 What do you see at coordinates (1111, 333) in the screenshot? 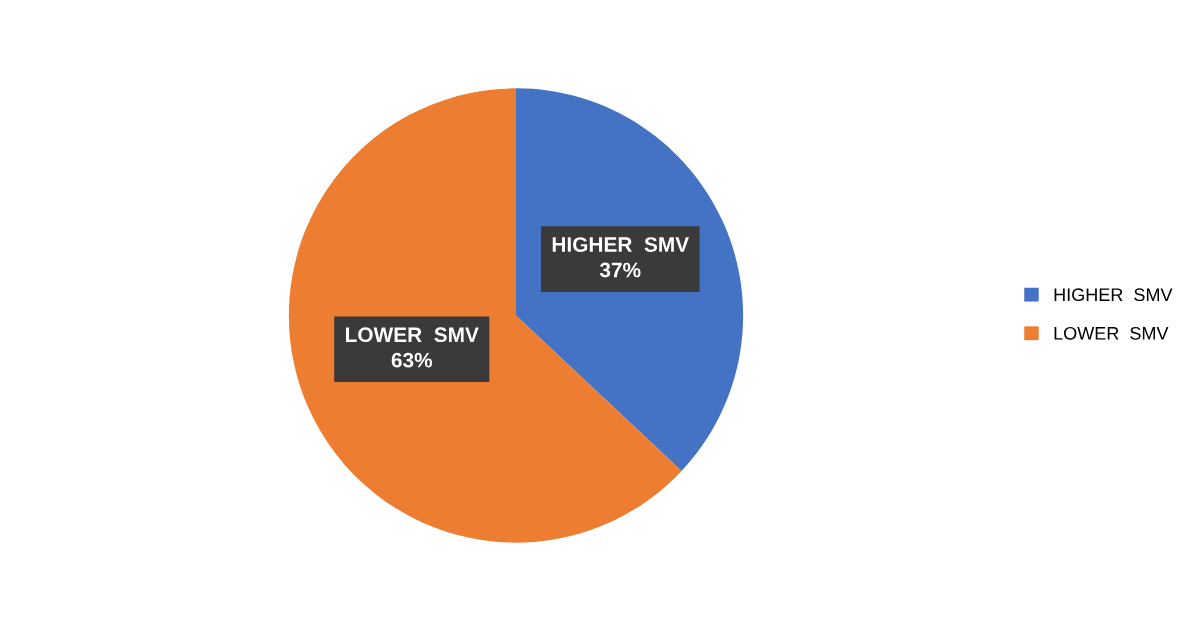
I see `legend-label: LOWER SMV` at bounding box center [1111, 333].